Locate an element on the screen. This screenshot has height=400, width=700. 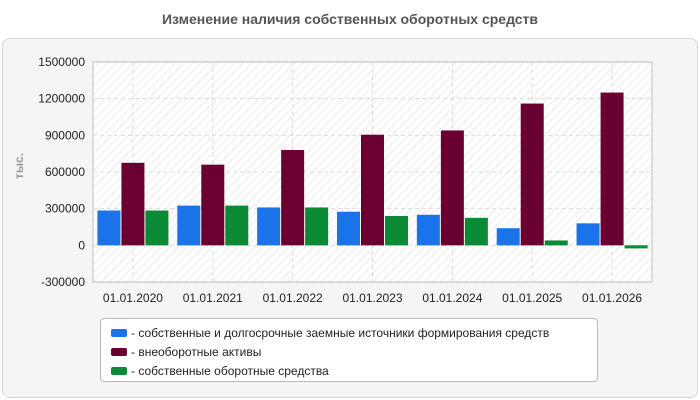
y-tick-label: 600000 is located at coordinates (65, 172).